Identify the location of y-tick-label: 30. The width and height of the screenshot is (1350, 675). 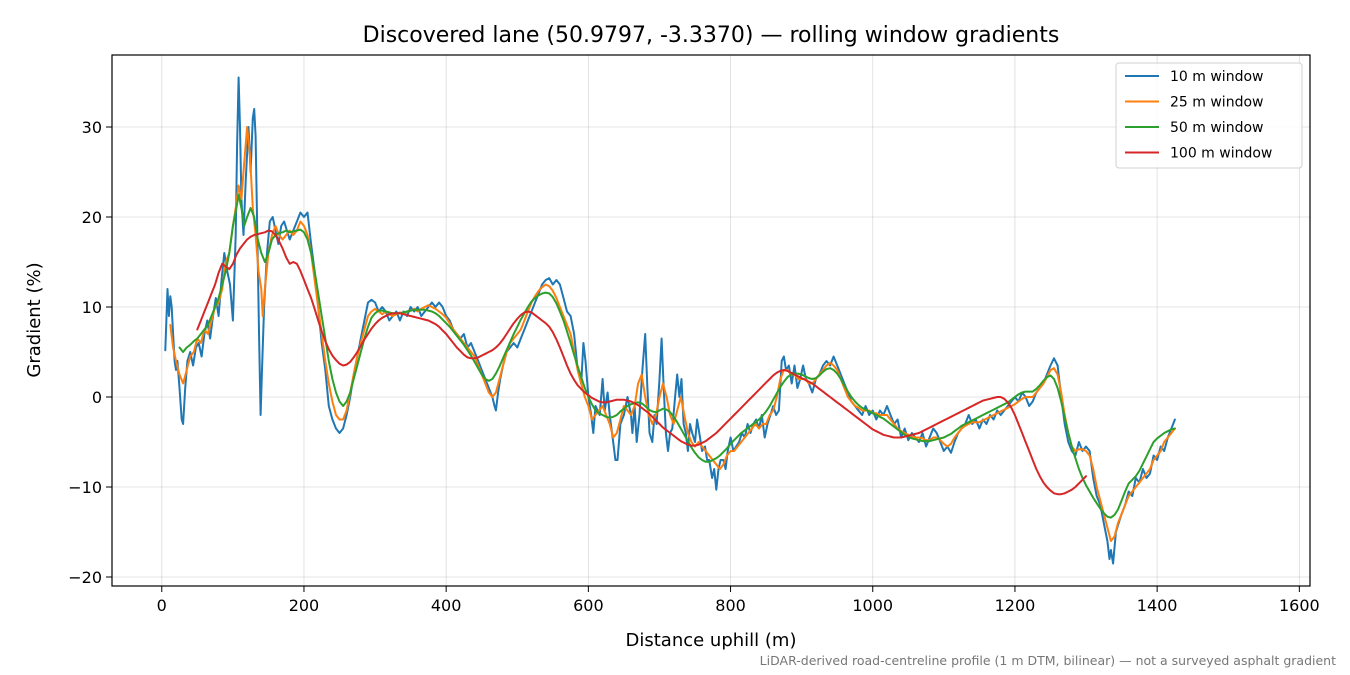
(92, 127).